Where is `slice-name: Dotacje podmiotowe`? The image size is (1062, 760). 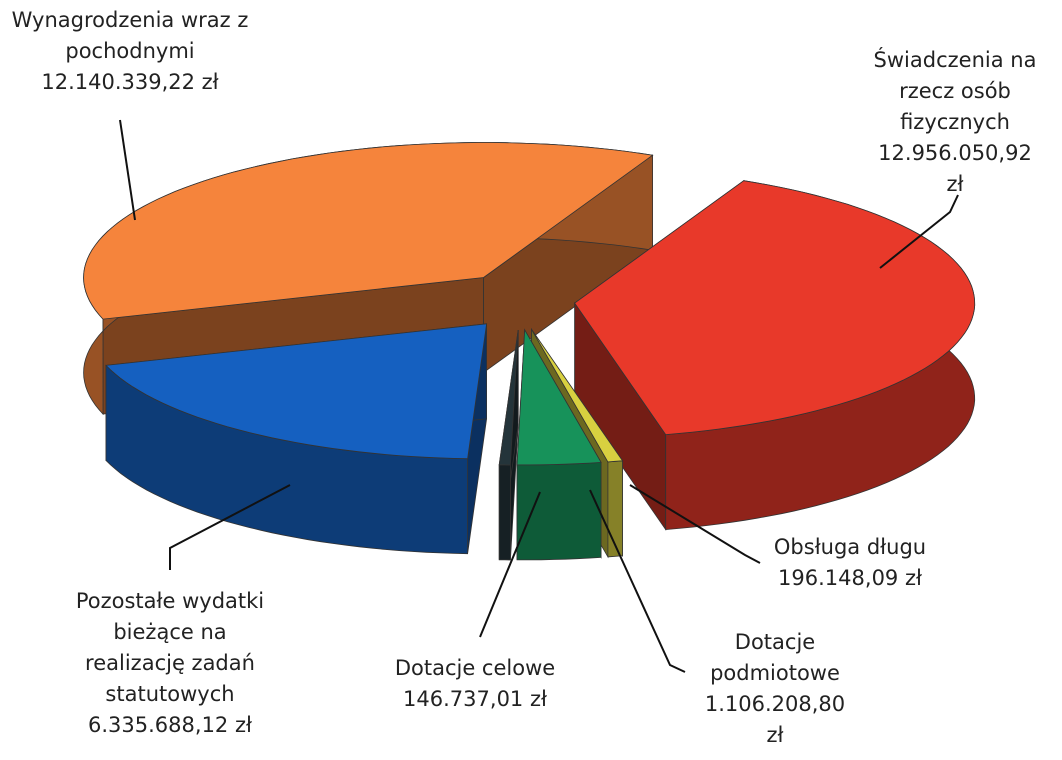 slice-name: Dotacje podmiotowe is located at coordinates (775, 657).